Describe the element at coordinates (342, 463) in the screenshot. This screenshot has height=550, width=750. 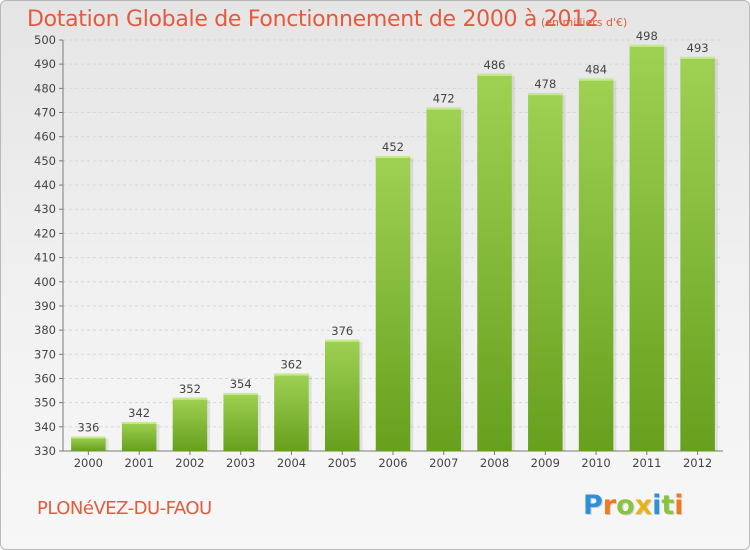
I see `x-tick-label: 2005` at that location.